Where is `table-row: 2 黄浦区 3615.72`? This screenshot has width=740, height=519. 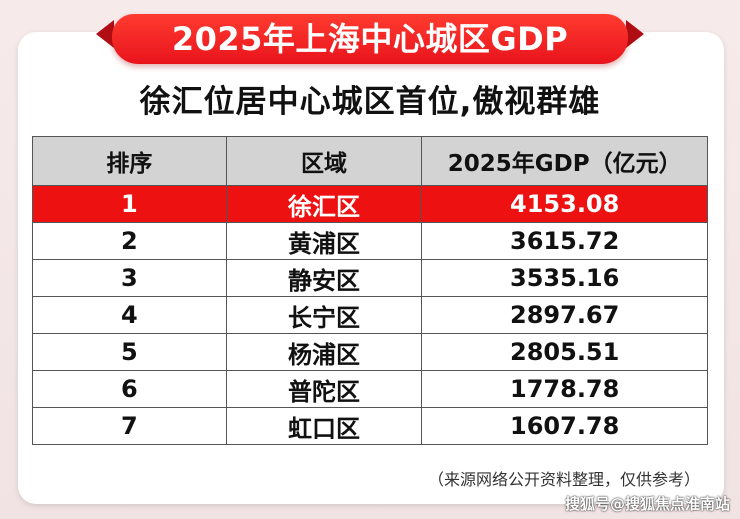 table-row: 2 黄浦区 3615.72 is located at coordinates (370, 241).